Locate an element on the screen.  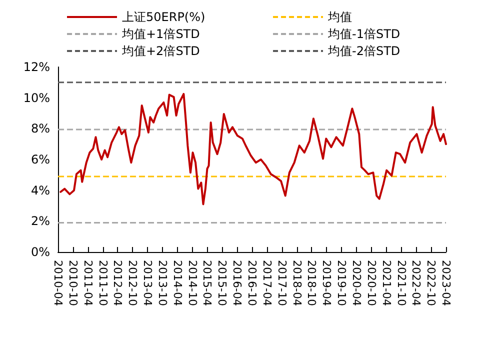
y-tick-label: 8% is located at coordinates (40, 129).